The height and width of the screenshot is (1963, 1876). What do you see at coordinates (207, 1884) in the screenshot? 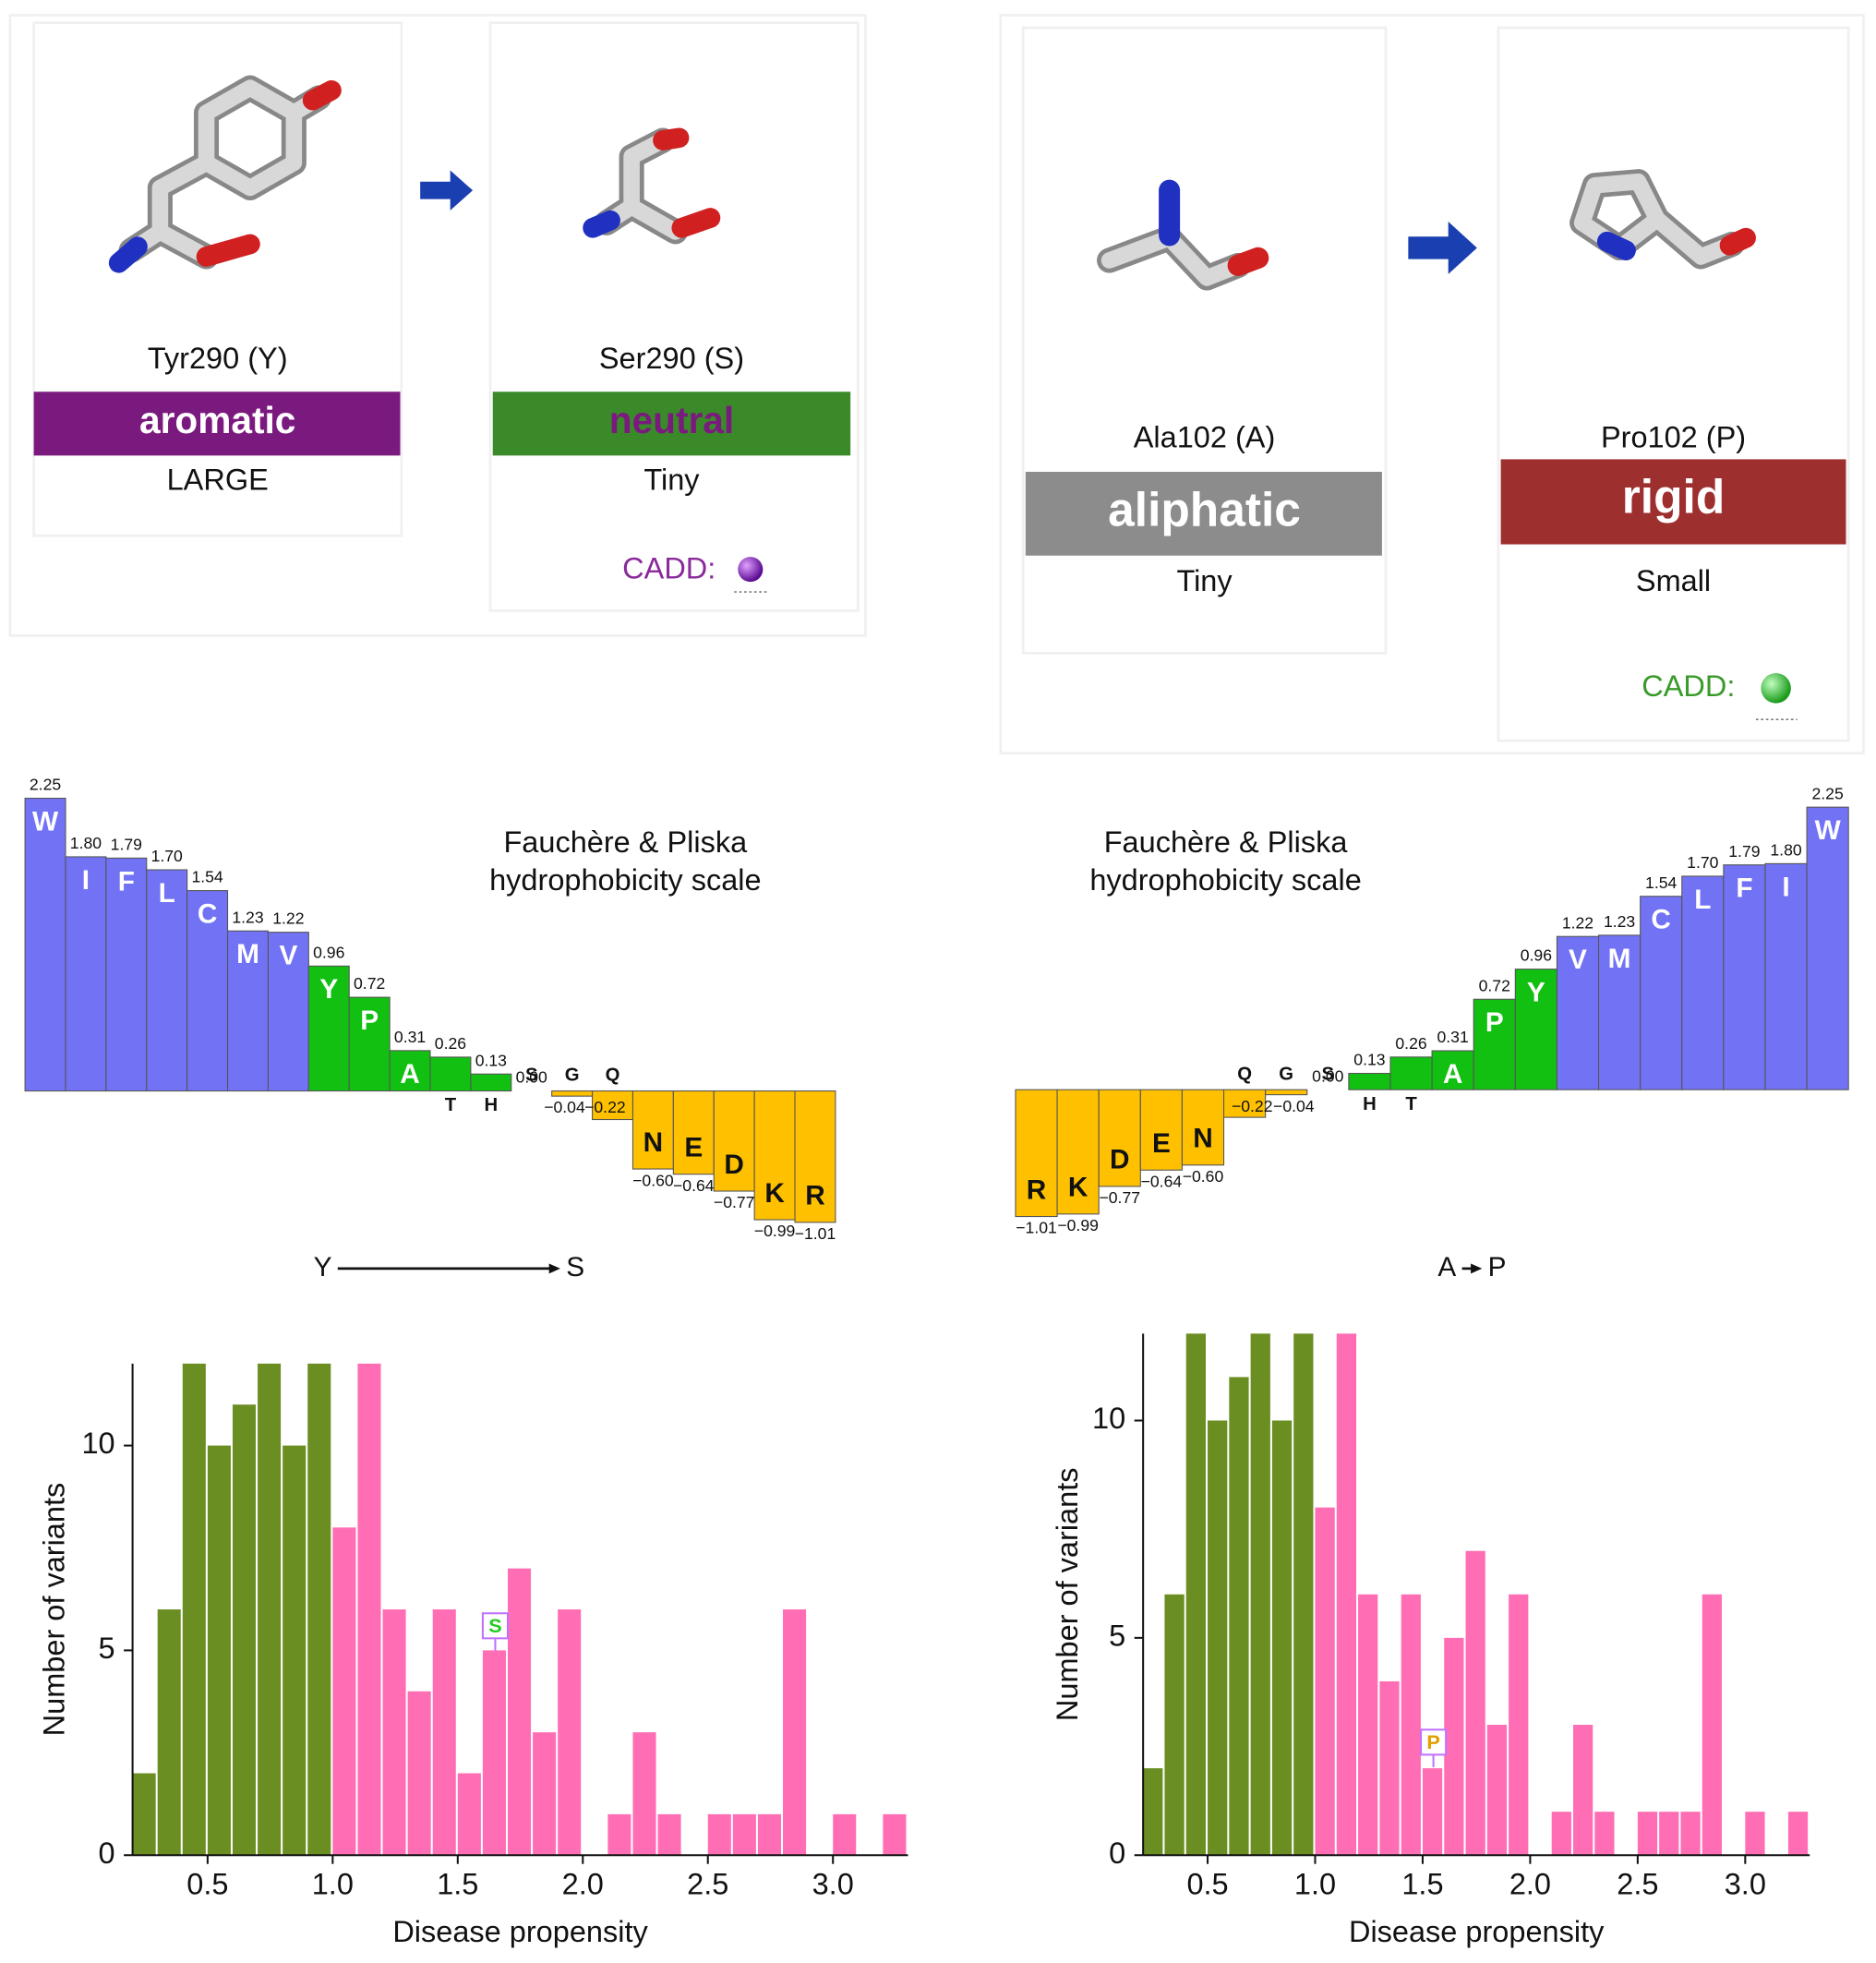
I see `x-tick-label: 0.5` at bounding box center [207, 1884].